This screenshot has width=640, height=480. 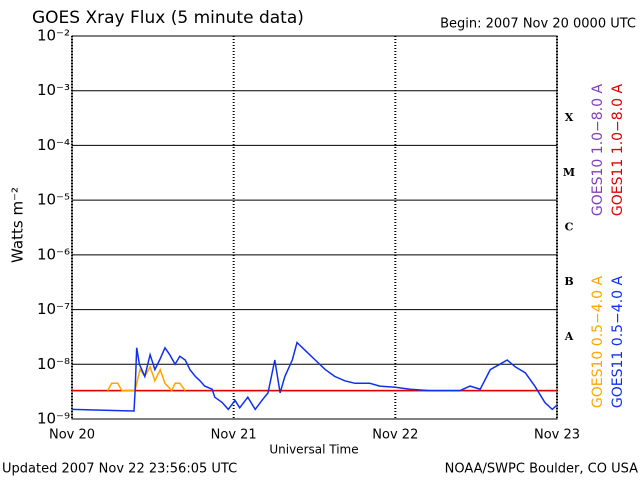 What do you see at coordinates (568, 281) in the screenshot?
I see `flare-class-label: B` at bounding box center [568, 281].